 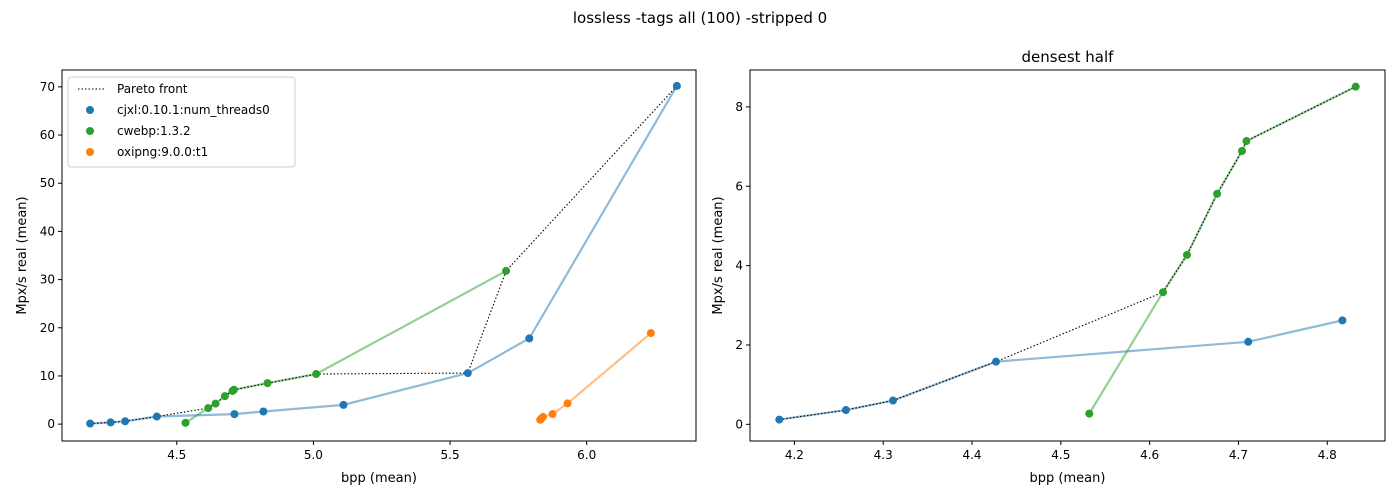 What do you see at coordinates (90, 152) in the screenshot?
I see `legend-marker-oxipng` at bounding box center [90, 152].